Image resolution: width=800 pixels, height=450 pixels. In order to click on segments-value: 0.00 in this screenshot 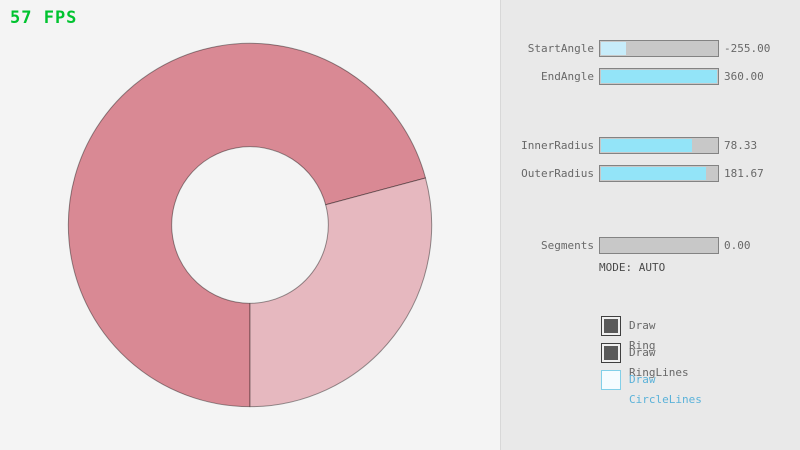, I will do `click(737, 245)`.